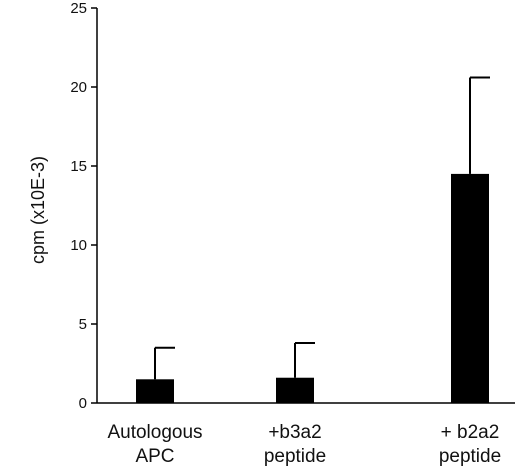 This screenshot has width=520, height=468. I want to click on y-tick-label: 25, so click(78, 8).